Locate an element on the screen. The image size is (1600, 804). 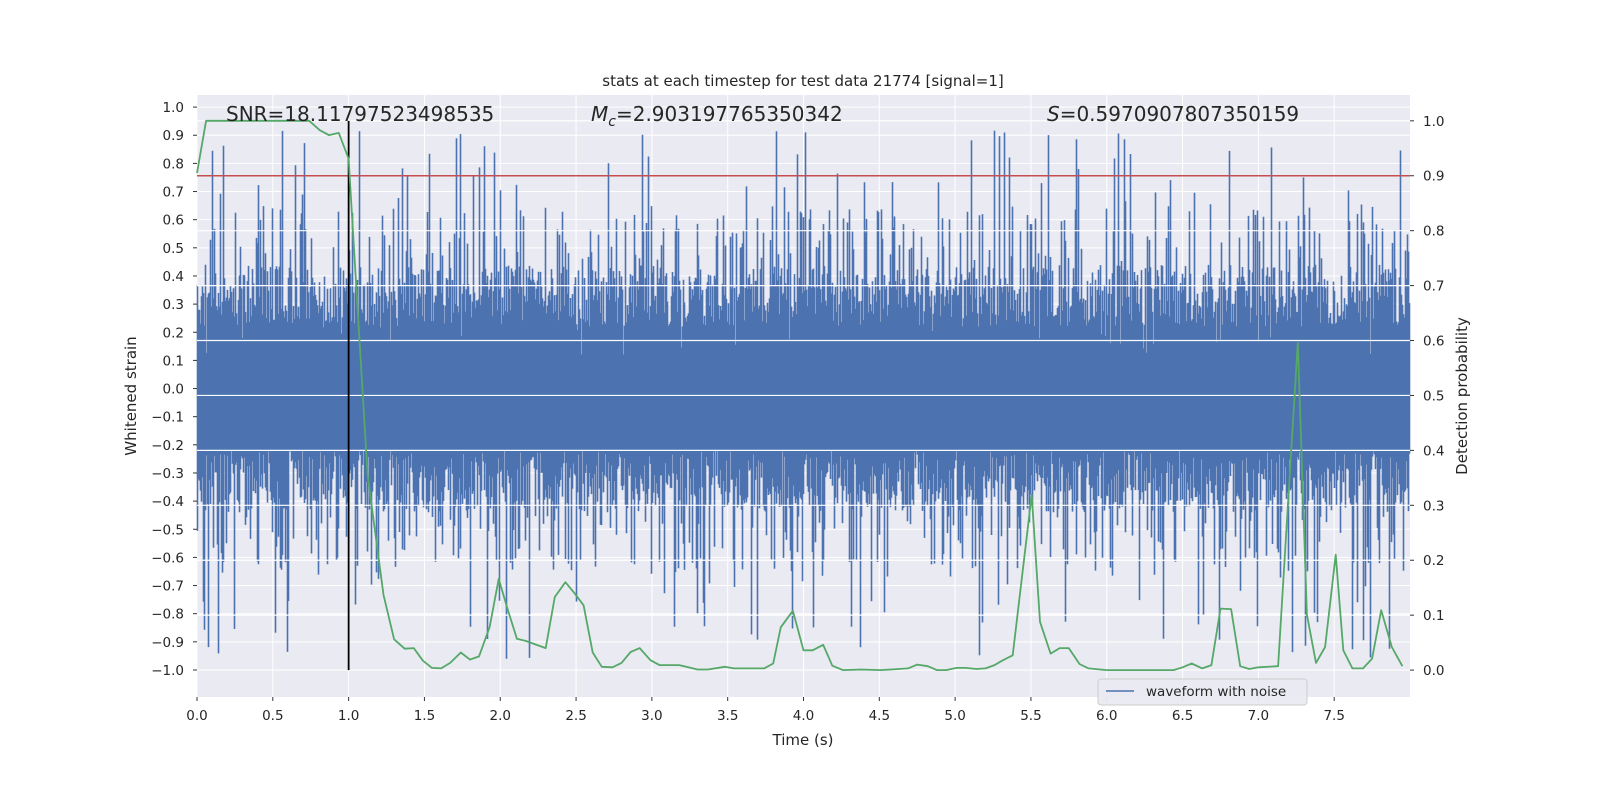
y-tick-label: −0.9 is located at coordinates (167, 643).